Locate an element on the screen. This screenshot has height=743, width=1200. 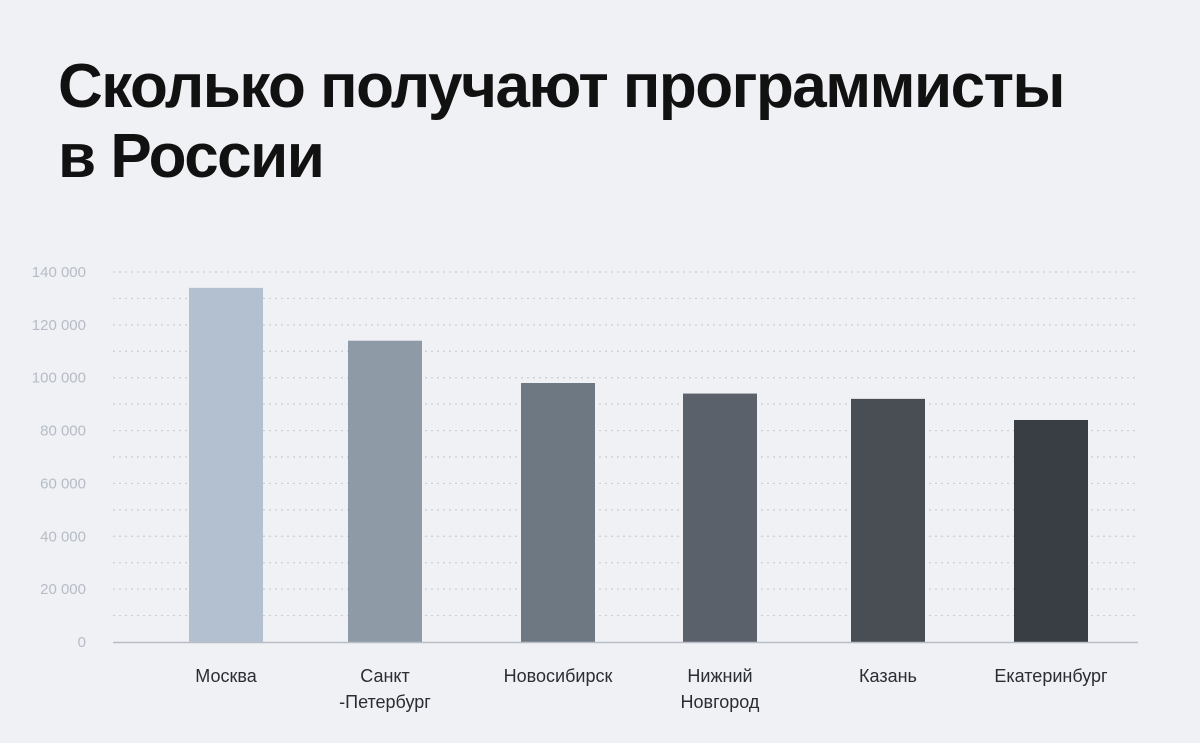
x-tick-label-line: Новгород is located at coordinates (720, 702).